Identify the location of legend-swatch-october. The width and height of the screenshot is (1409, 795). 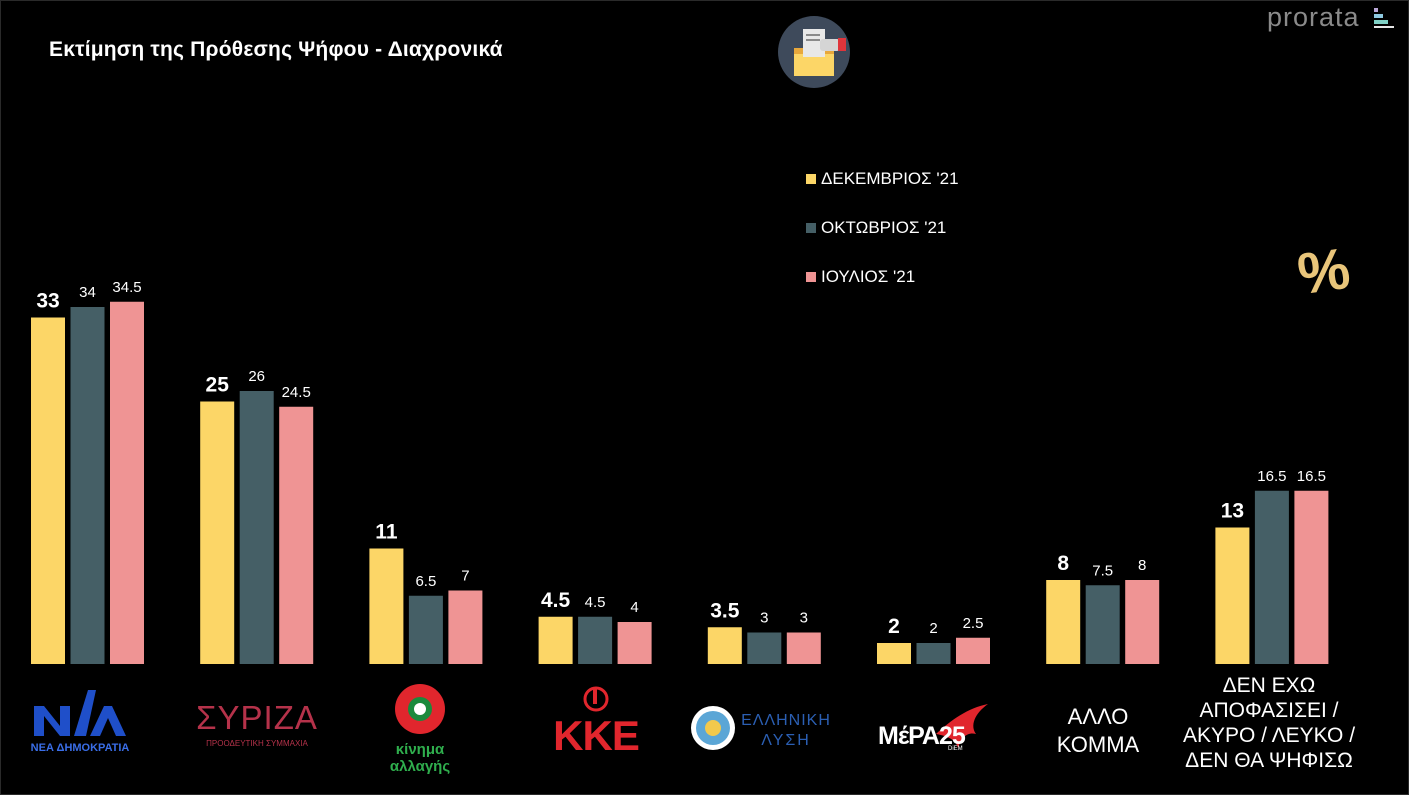
(811, 228).